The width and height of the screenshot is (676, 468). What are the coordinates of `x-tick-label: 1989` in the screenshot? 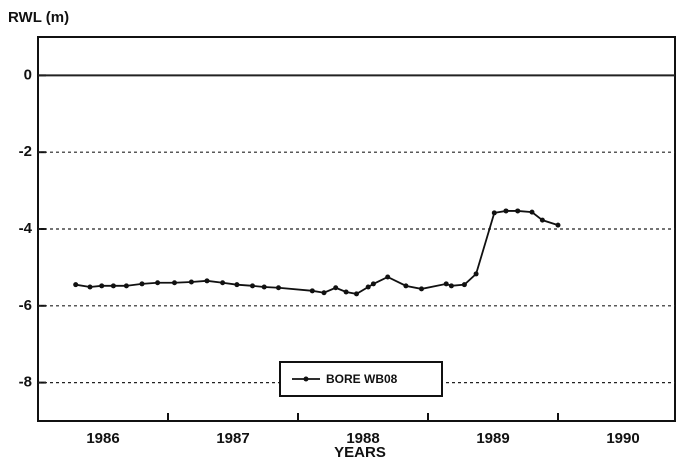 It's located at (492, 438).